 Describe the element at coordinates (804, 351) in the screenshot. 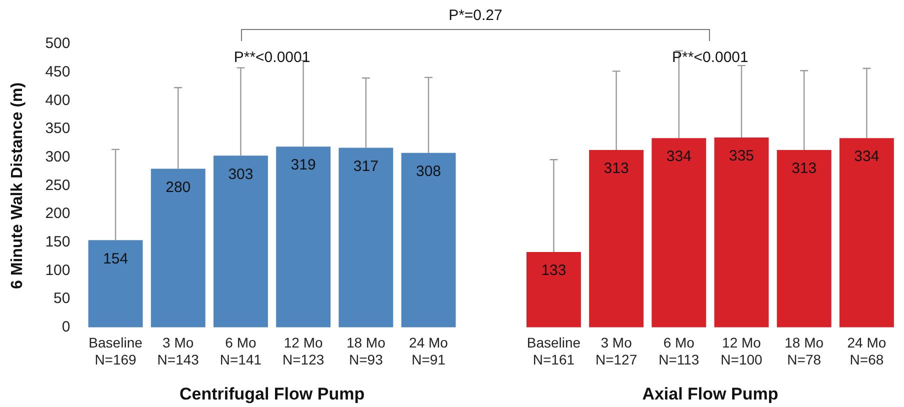

I see `x-tick-label: 18 Mo N=78` at that location.